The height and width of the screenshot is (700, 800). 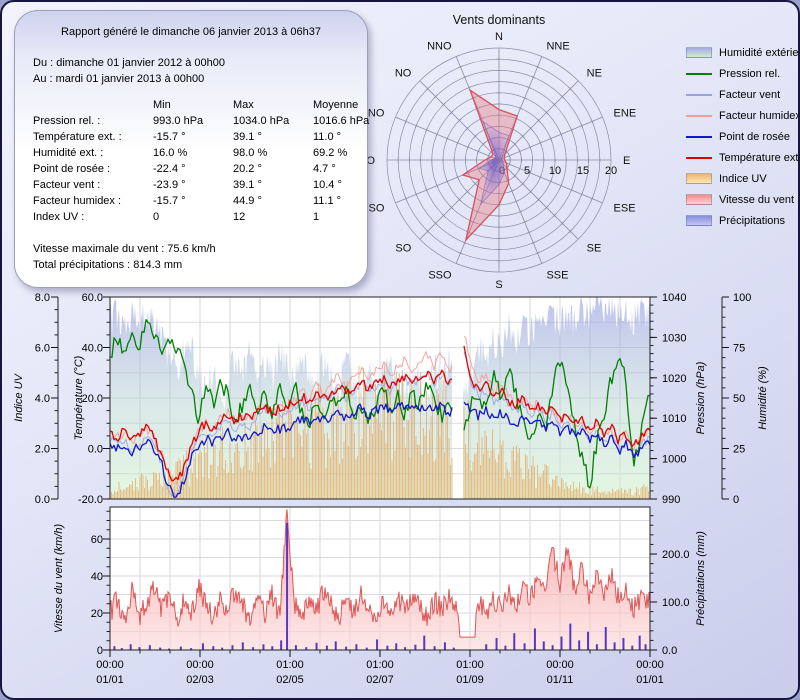 I want to click on wind-rose-scale-tick: 5, so click(x=527, y=171).